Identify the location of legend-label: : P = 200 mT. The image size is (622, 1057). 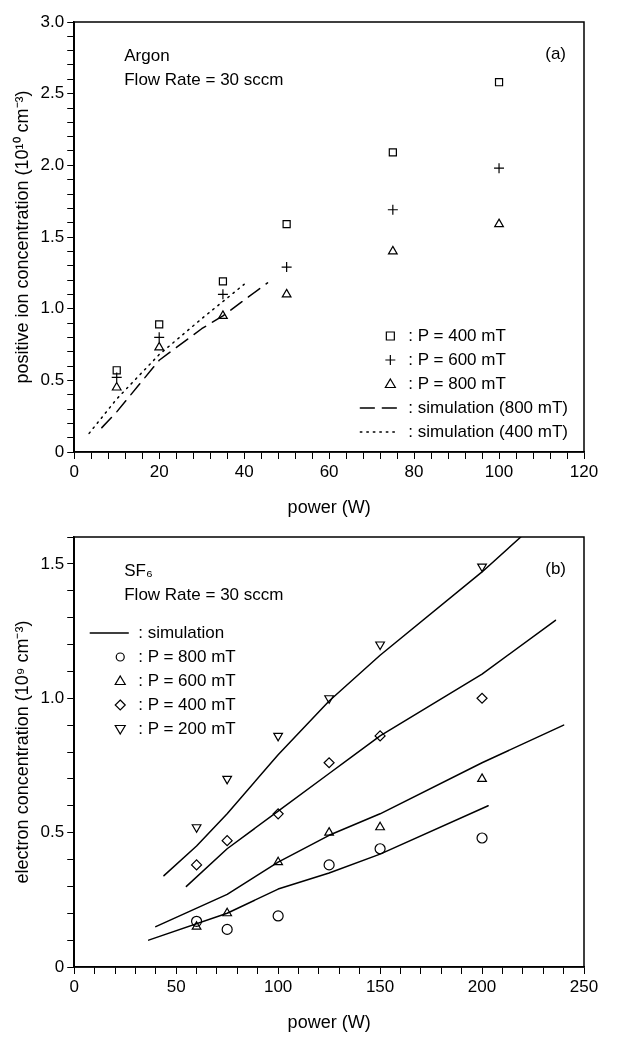
(187, 728).